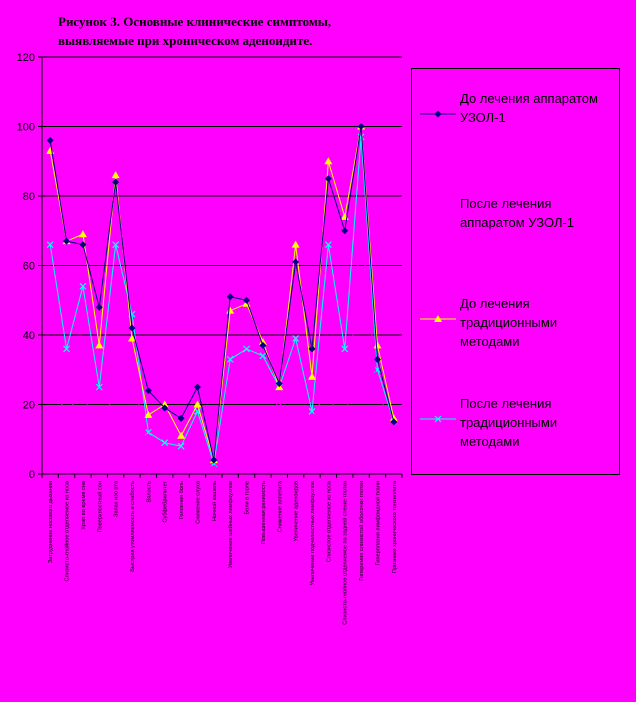 The height and width of the screenshot is (702, 636). What do you see at coordinates (395, 526) in the screenshot?
I see `x-tick-label: Признаки хронического тонзиллита` at bounding box center [395, 526].